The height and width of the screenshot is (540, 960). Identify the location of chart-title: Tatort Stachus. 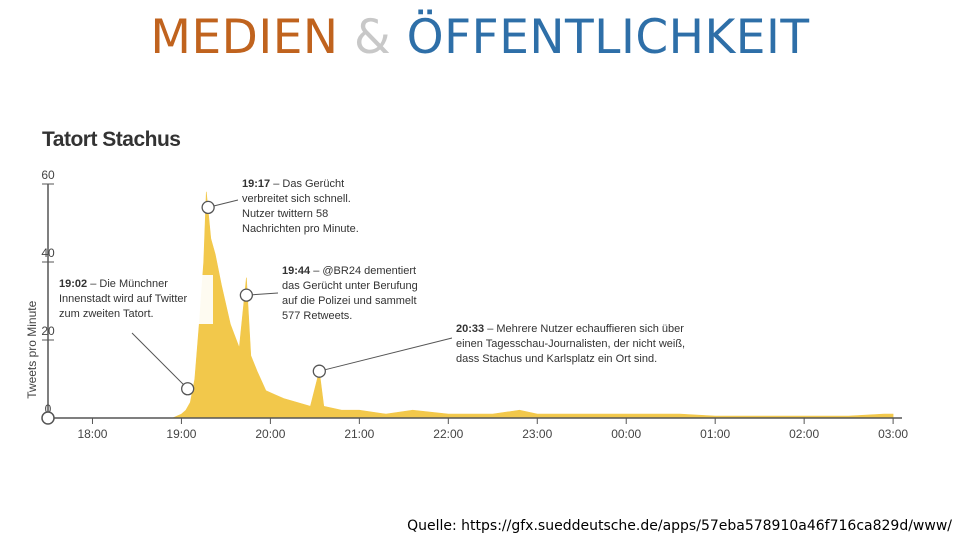
(111, 139).